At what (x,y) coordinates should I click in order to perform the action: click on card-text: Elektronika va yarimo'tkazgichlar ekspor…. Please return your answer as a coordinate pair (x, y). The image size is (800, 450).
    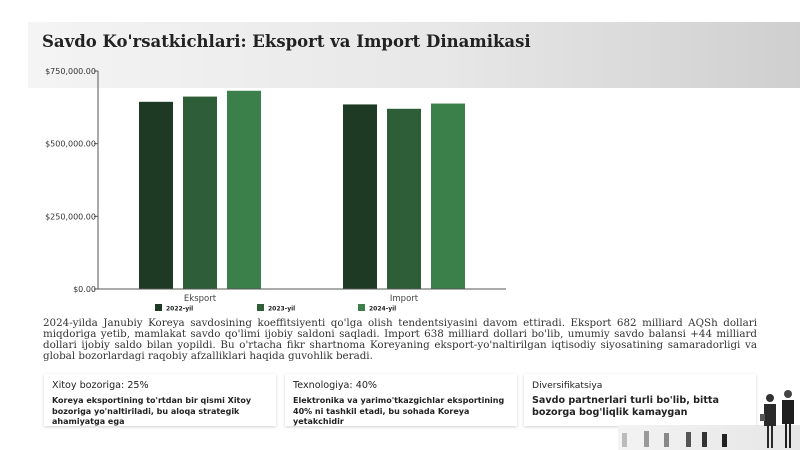
    Looking at the image, I should click on (399, 411).